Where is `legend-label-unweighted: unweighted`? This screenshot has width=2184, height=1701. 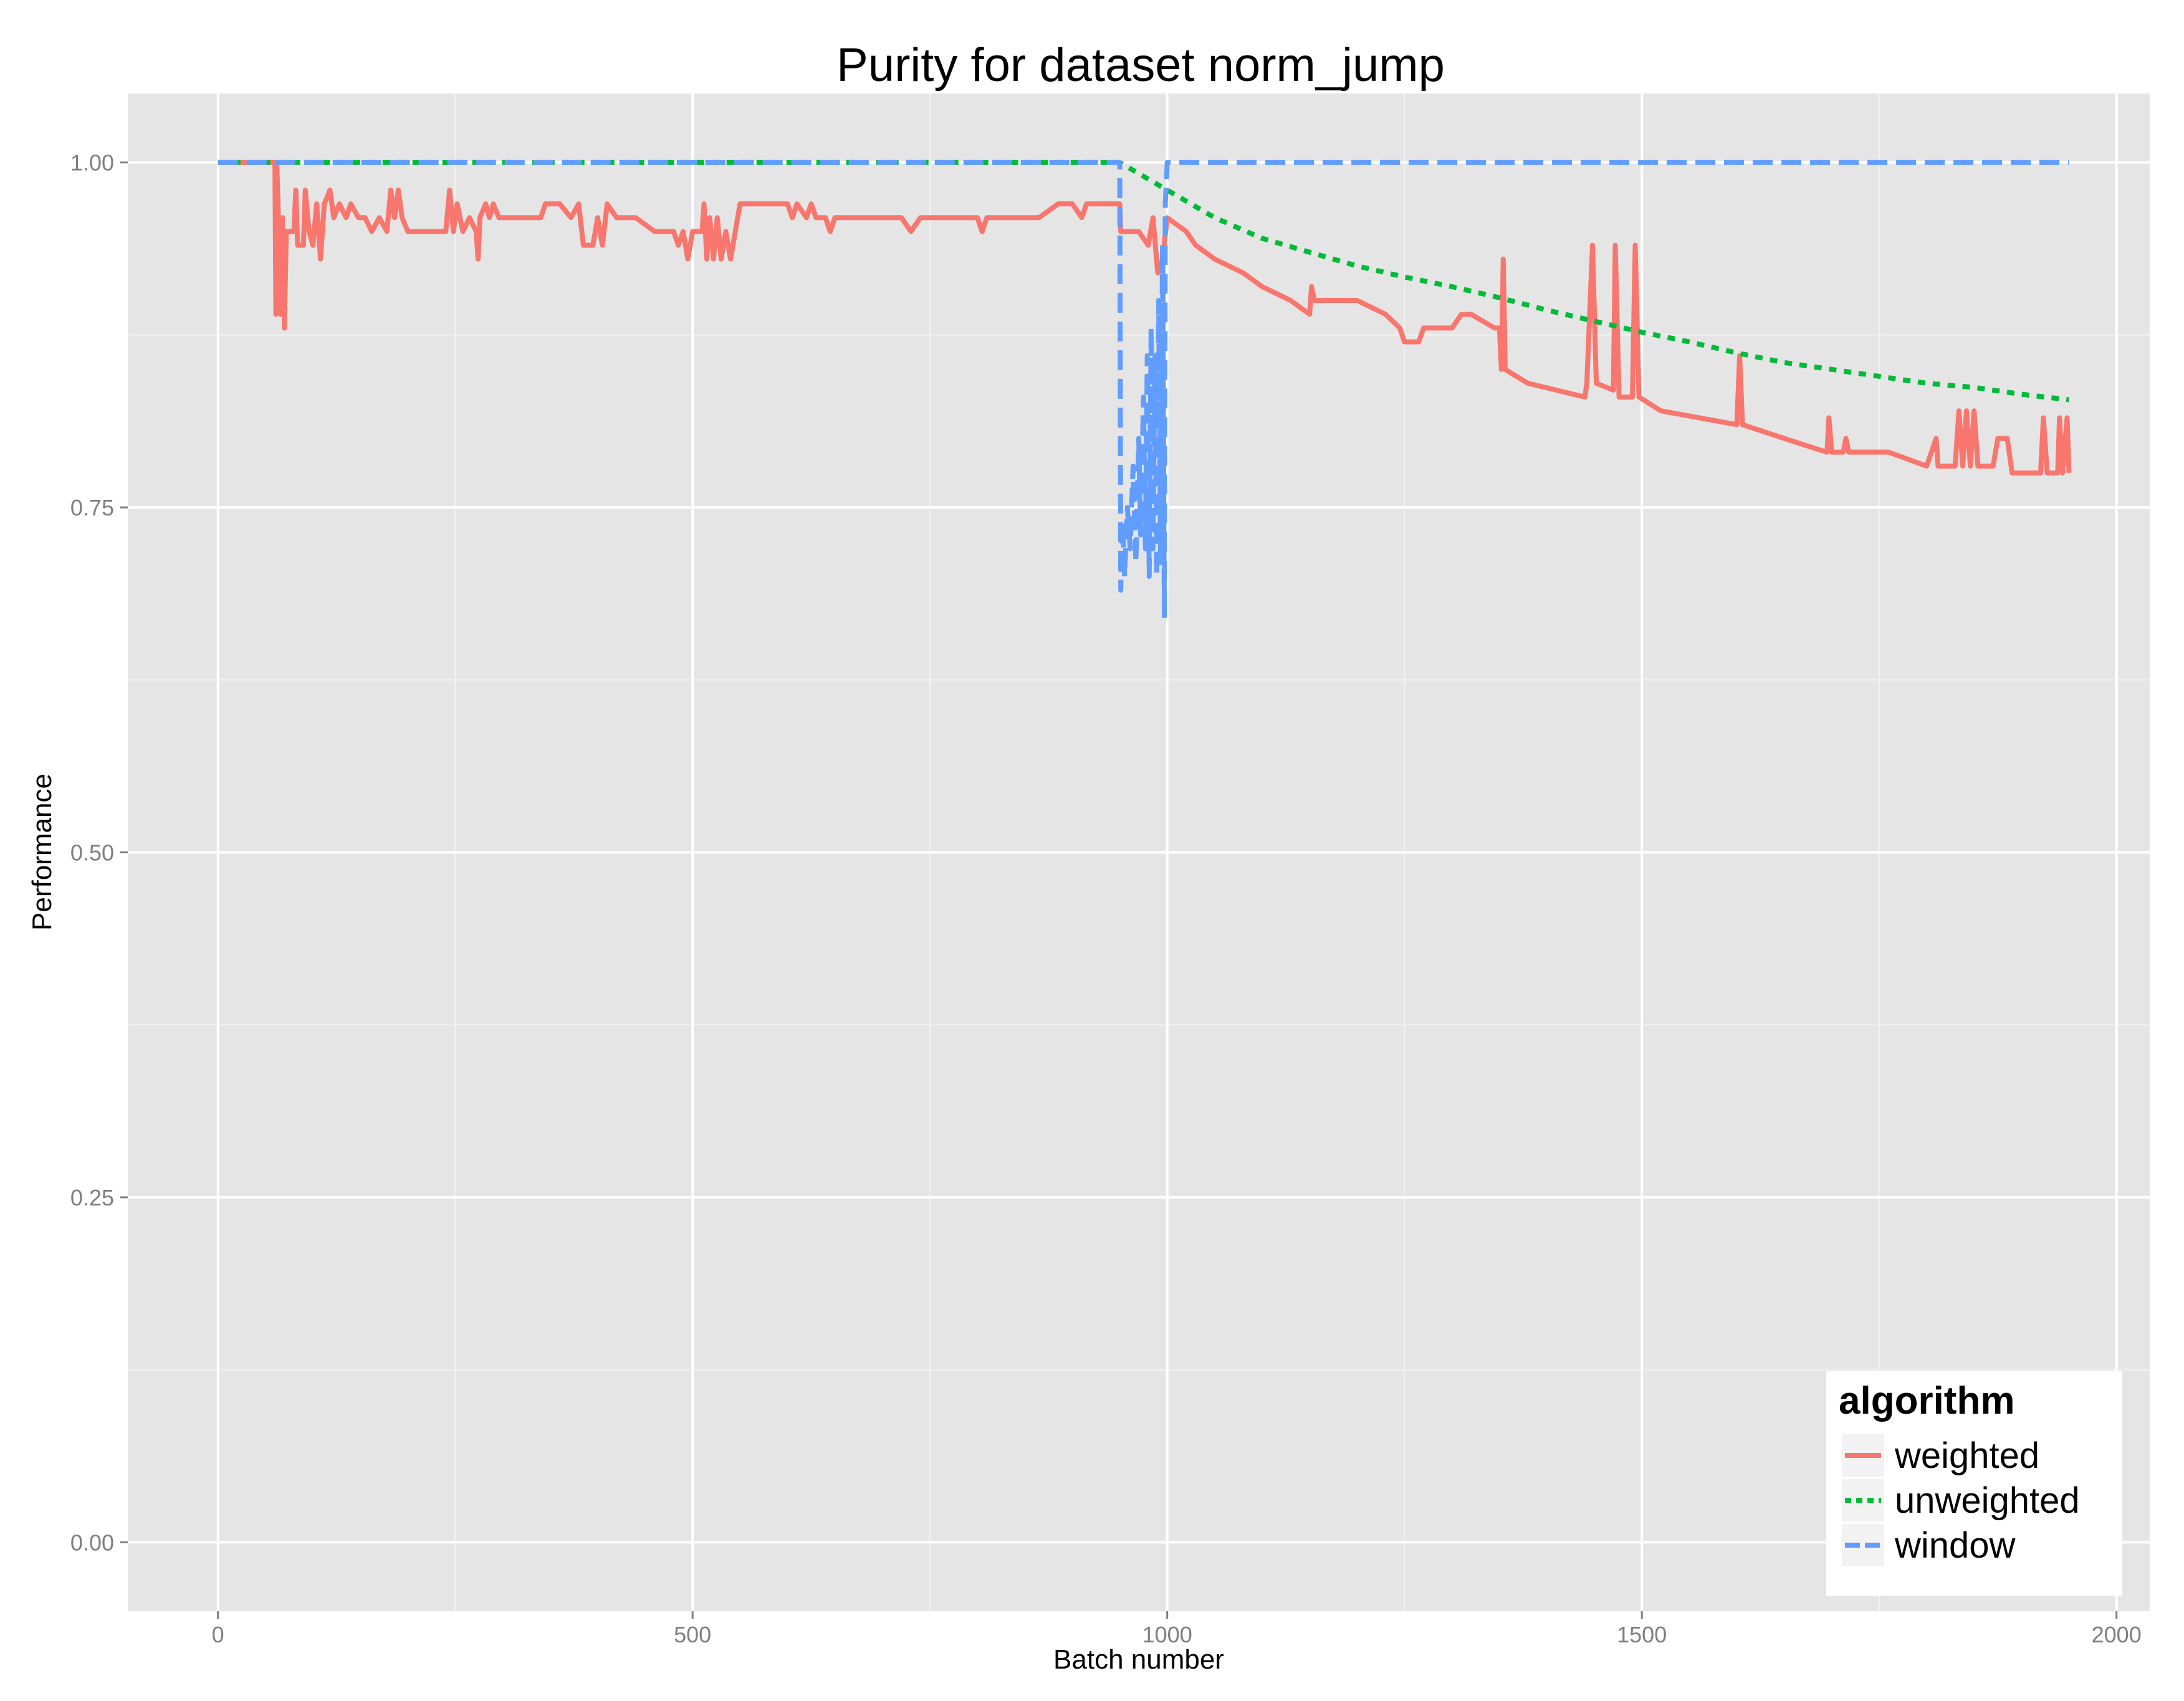
legend-label-unweighted: unweighted is located at coordinates (1988, 1500).